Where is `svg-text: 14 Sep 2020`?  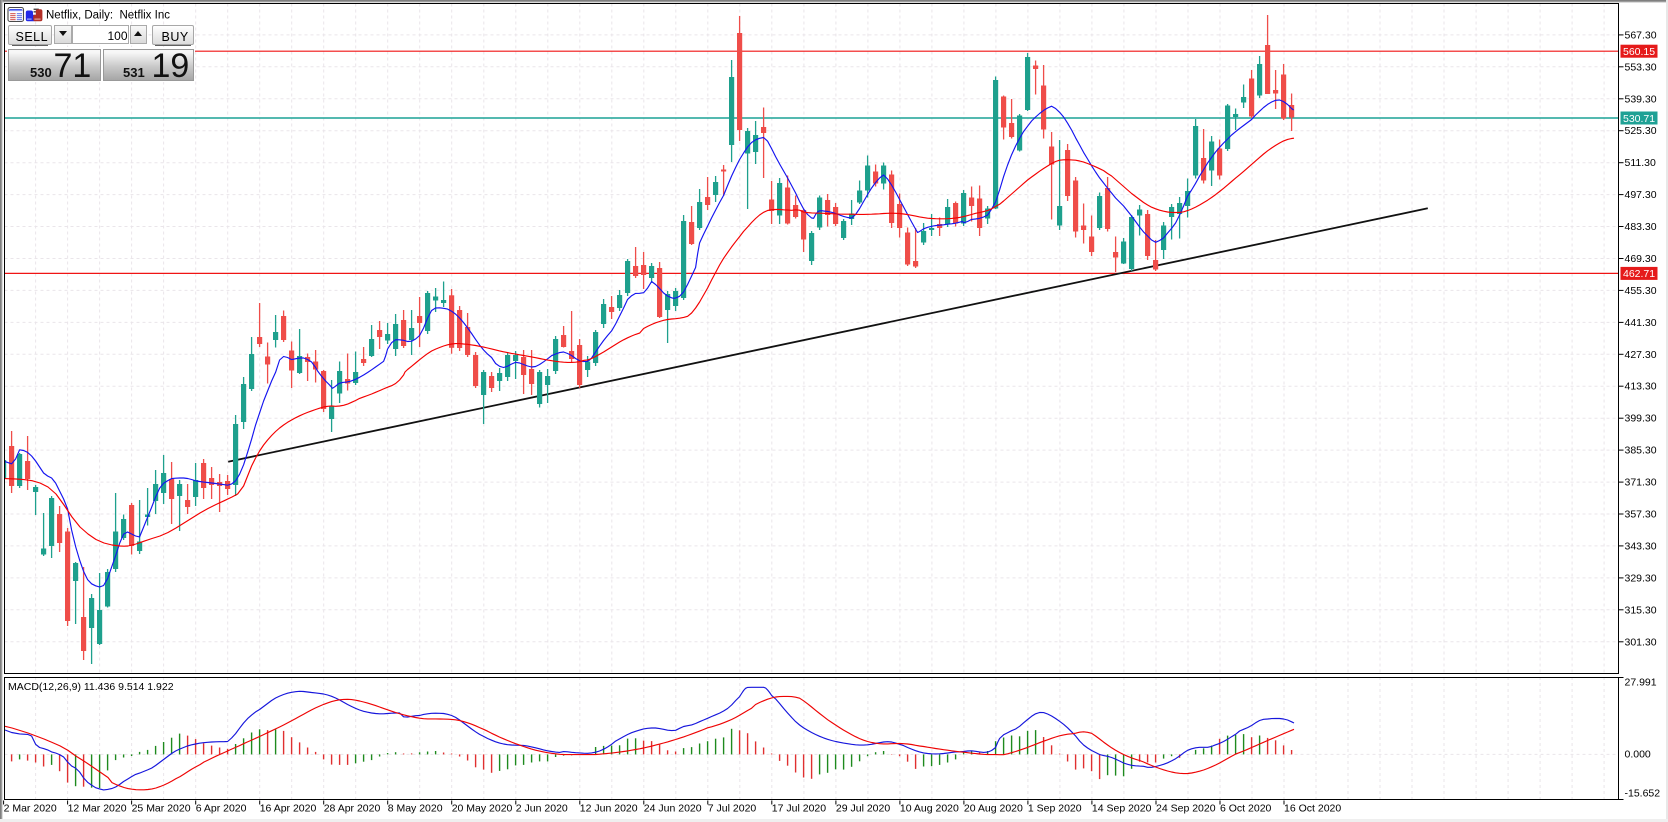 svg-text: 14 Sep 2020 is located at coordinates (1122, 809).